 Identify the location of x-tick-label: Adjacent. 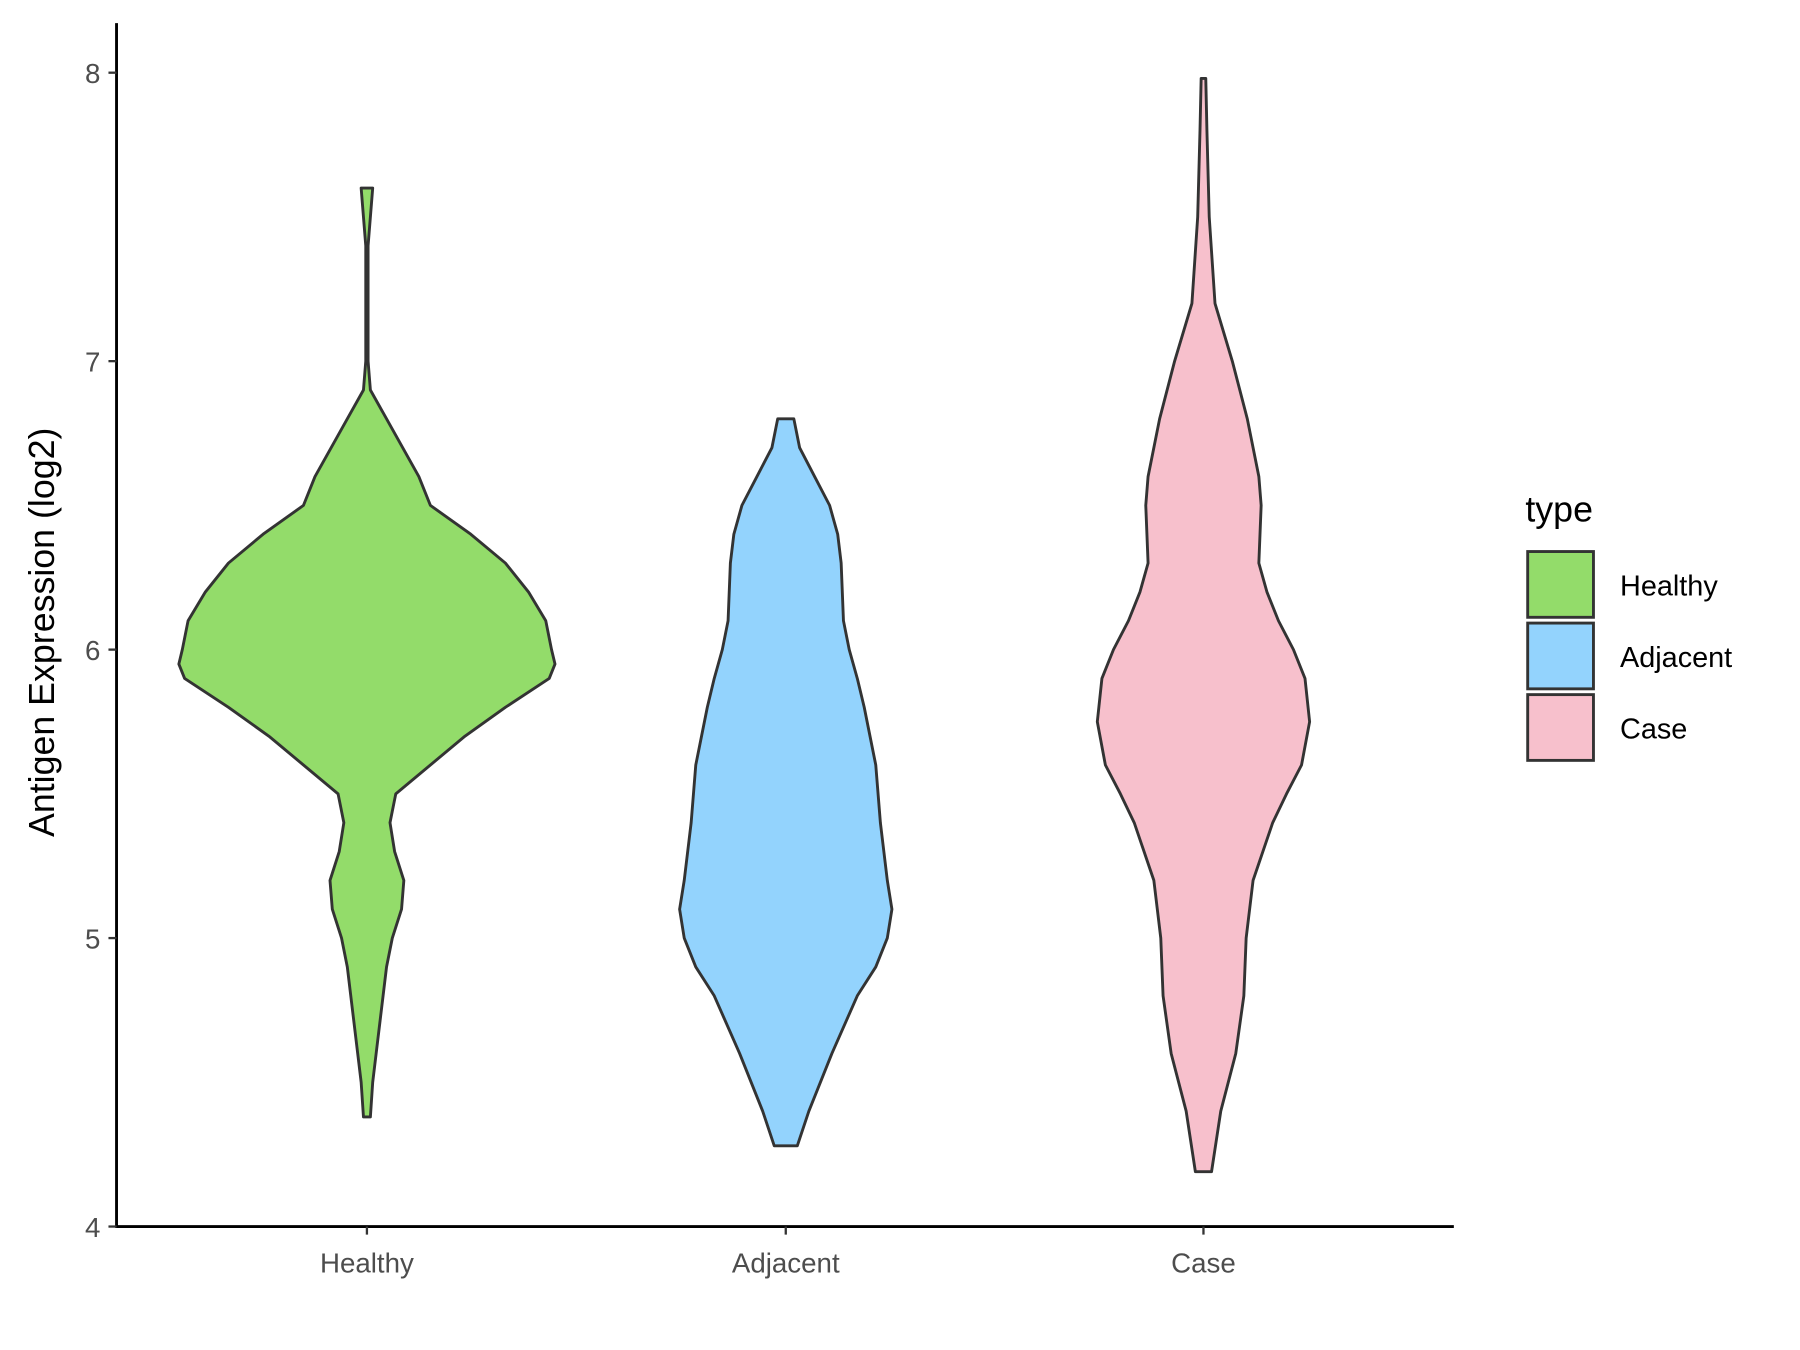
(786, 1263).